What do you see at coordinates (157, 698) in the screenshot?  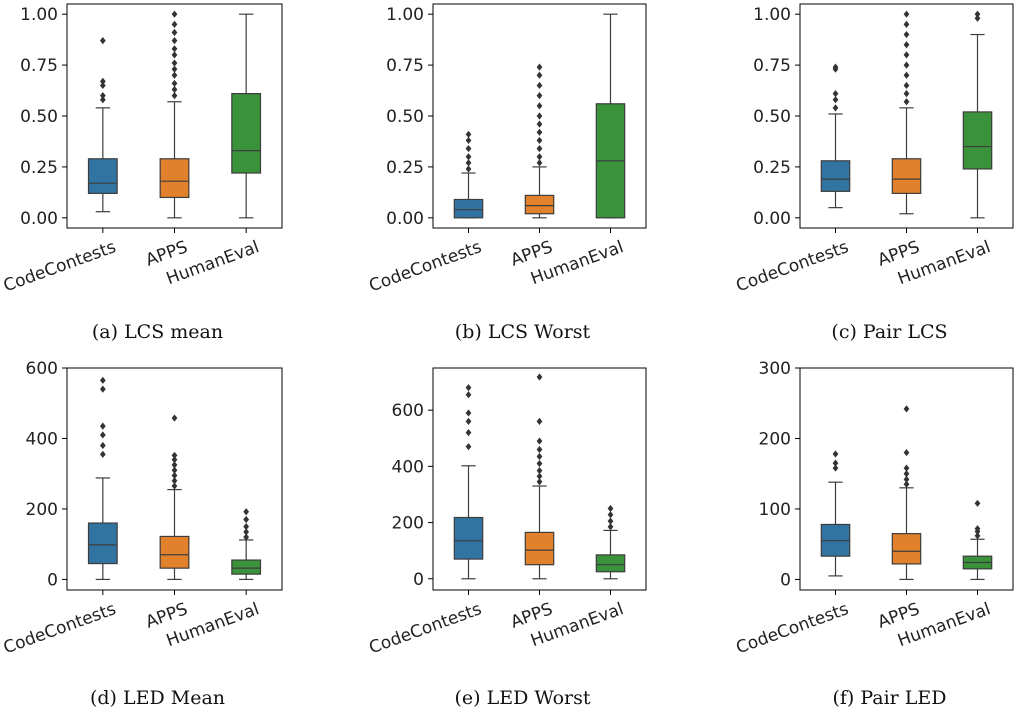 I see `subfigure-caption: (d) LED Mean` at bounding box center [157, 698].